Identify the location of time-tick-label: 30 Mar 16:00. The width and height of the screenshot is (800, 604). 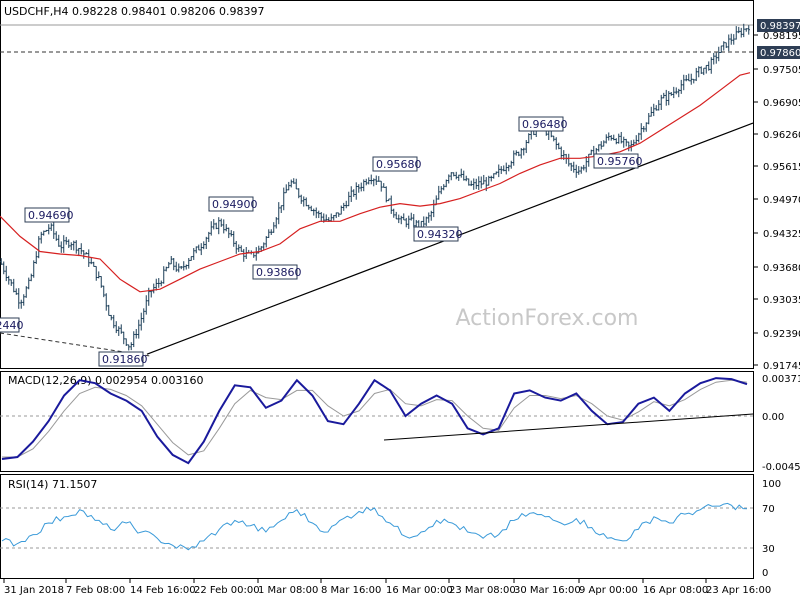
(547, 590).